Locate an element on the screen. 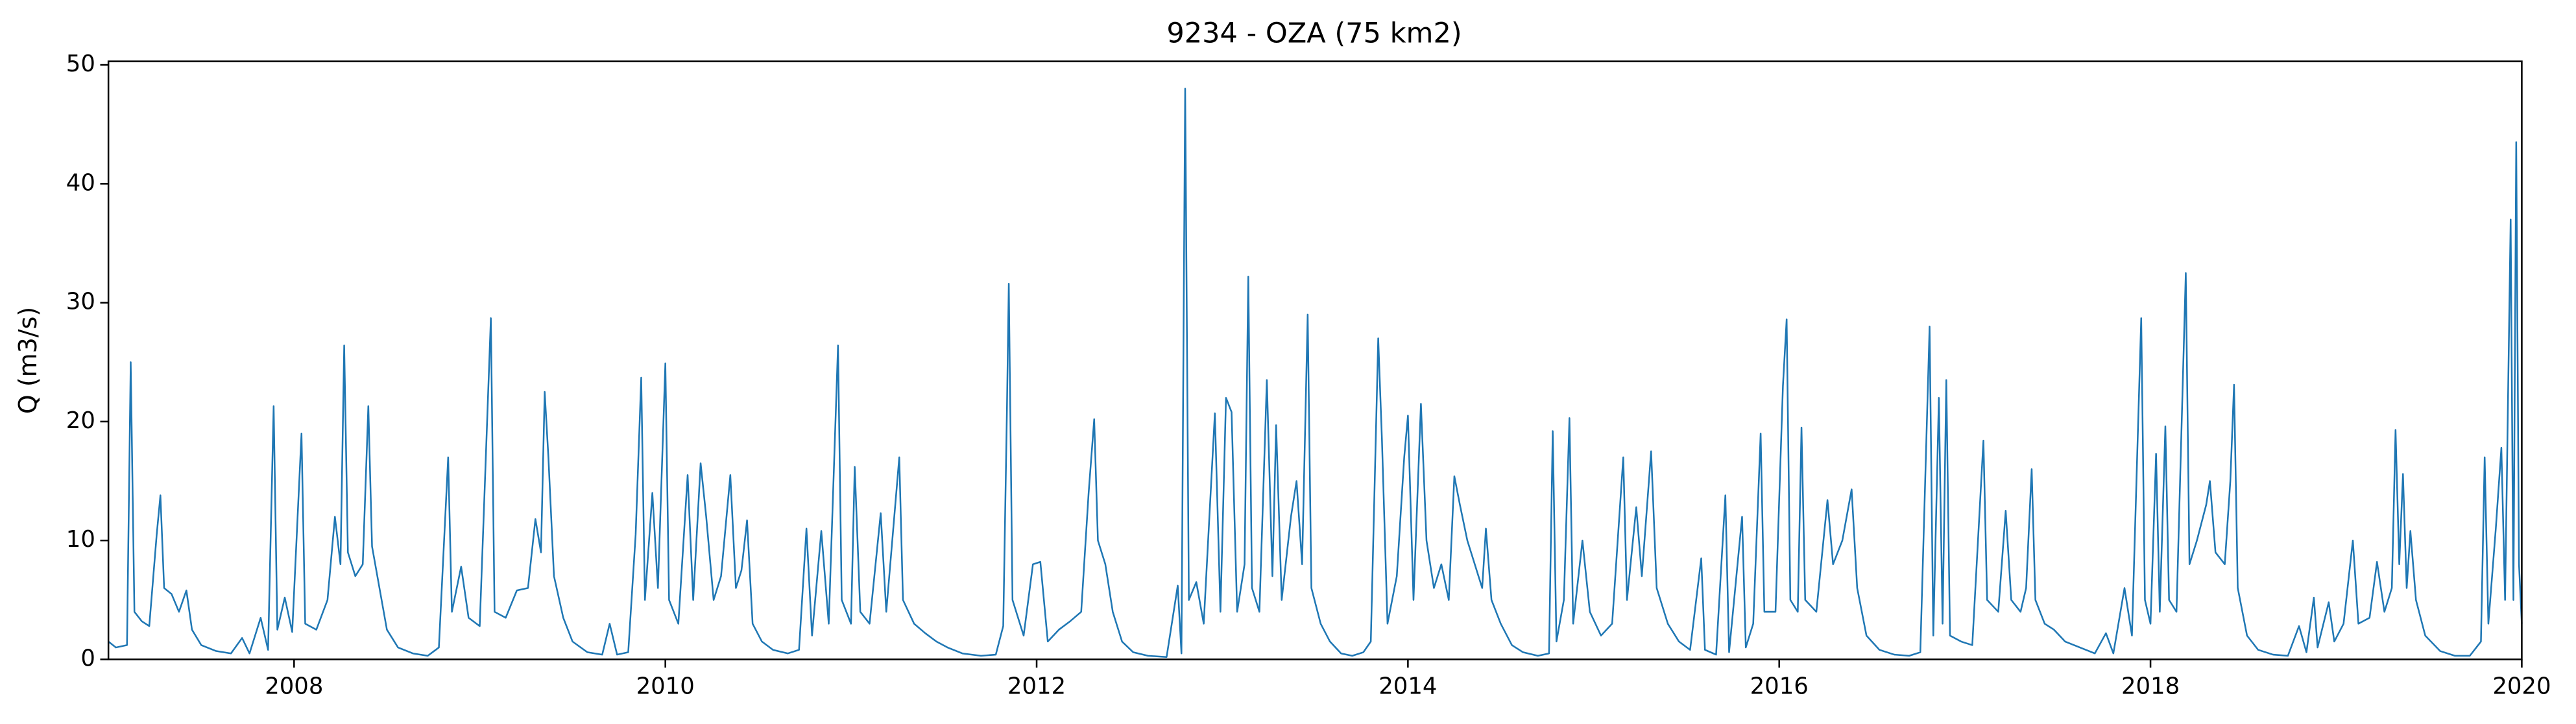 The height and width of the screenshot is (724, 2576). x-tick-label: 2008 is located at coordinates (294, 686).